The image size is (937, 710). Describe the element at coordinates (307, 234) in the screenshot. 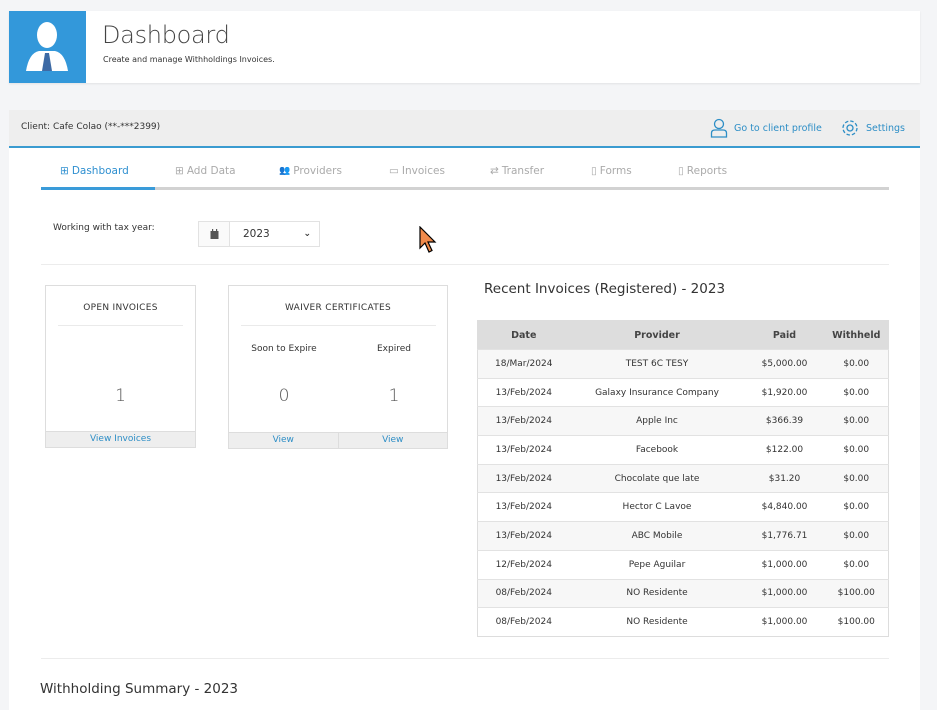

I see `chevron-down-icon: ⌄` at that location.